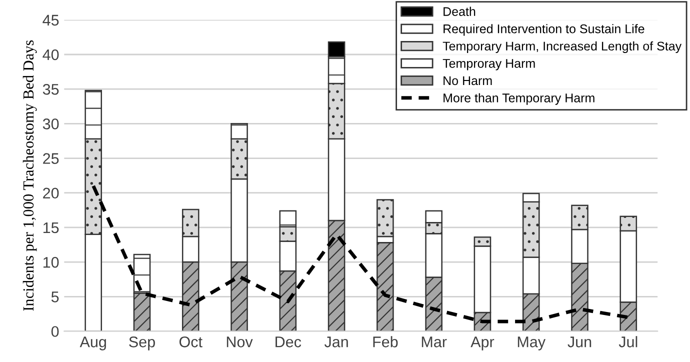 The width and height of the screenshot is (690, 362). What do you see at coordinates (93, 343) in the screenshot?
I see `x-tick-label: Aug` at bounding box center [93, 343].